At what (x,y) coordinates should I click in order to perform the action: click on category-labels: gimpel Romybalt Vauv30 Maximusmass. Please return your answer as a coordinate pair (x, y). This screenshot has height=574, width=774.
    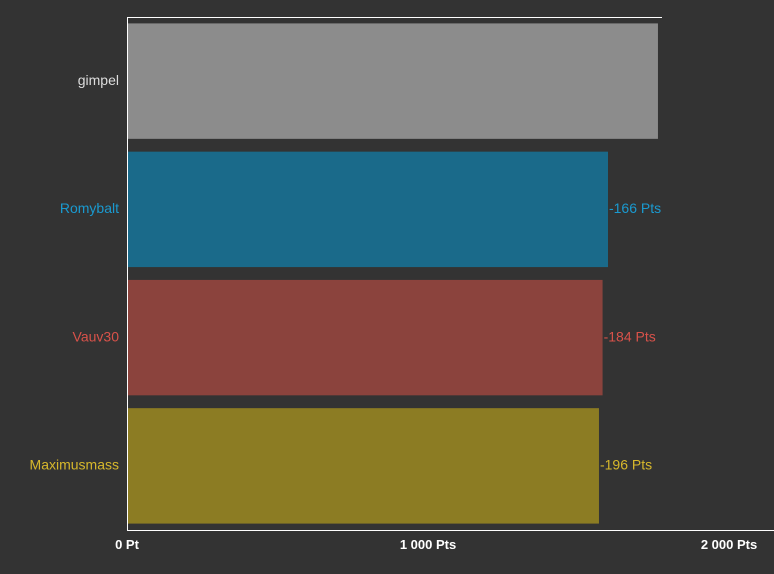
    Looking at the image, I should click on (75, 272).